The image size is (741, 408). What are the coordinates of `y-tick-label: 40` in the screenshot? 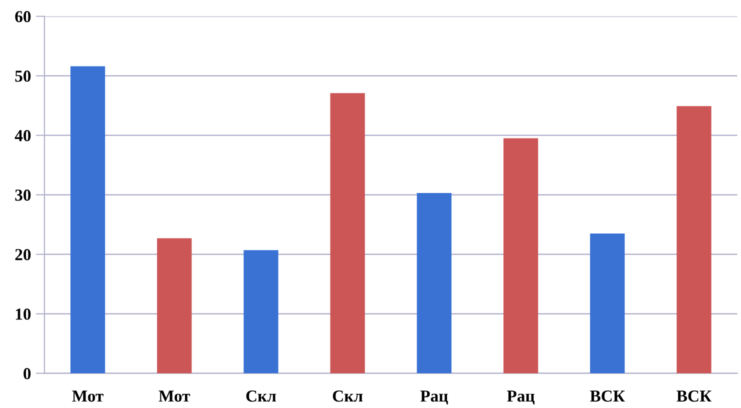 It's located at (22, 136).